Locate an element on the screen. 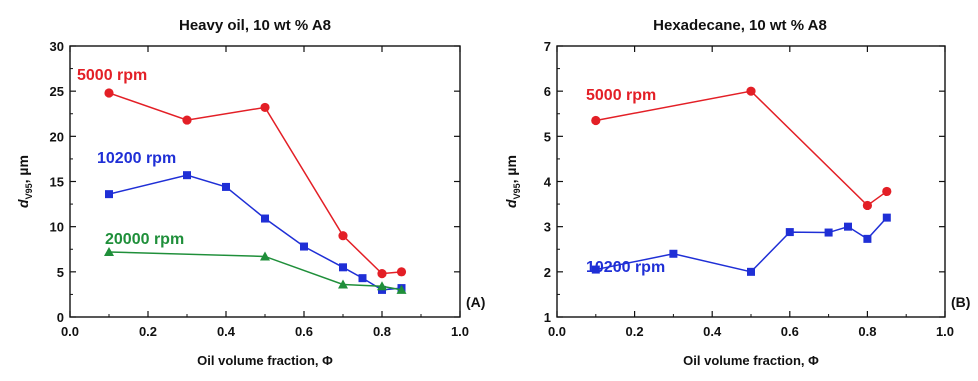 The image size is (978, 381). y-tick-label: 7 is located at coordinates (547, 46).